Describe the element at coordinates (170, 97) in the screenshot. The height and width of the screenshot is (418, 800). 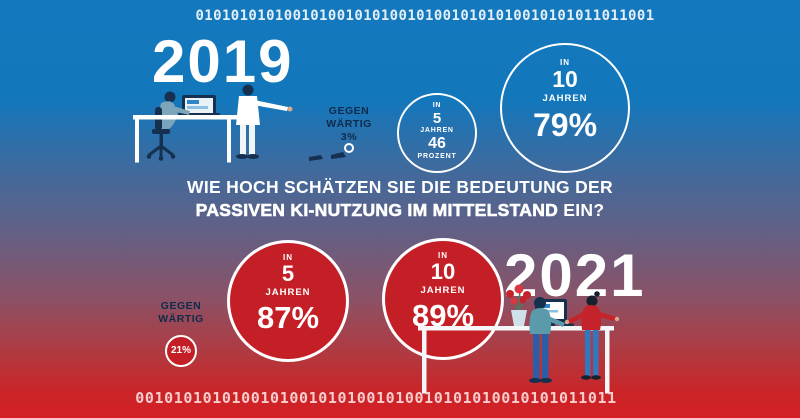
I see `seated-person-head` at that location.